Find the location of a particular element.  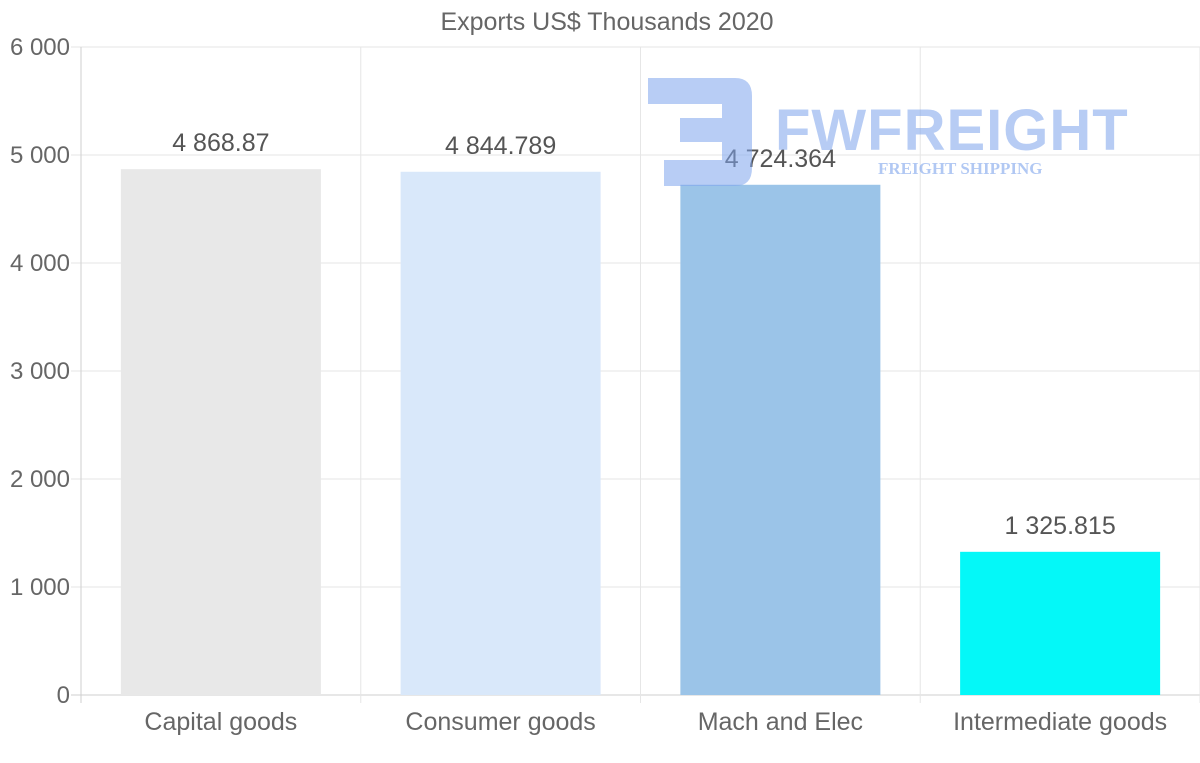

y-tick-label: 2 000 is located at coordinates (40, 479).